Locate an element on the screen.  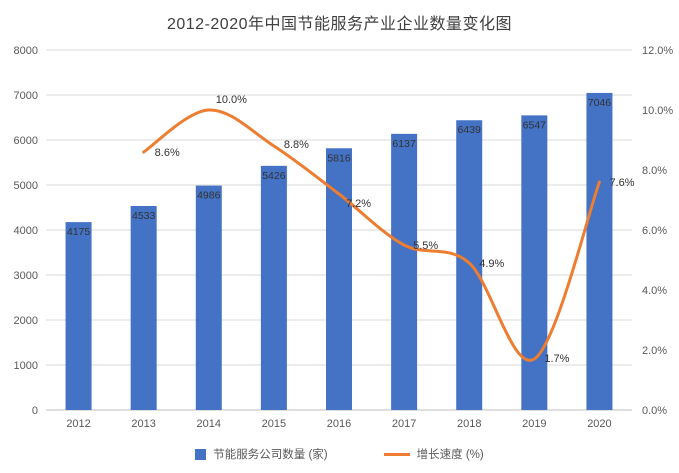
x-axis-tick-label: 2017 is located at coordinates (404, 424).